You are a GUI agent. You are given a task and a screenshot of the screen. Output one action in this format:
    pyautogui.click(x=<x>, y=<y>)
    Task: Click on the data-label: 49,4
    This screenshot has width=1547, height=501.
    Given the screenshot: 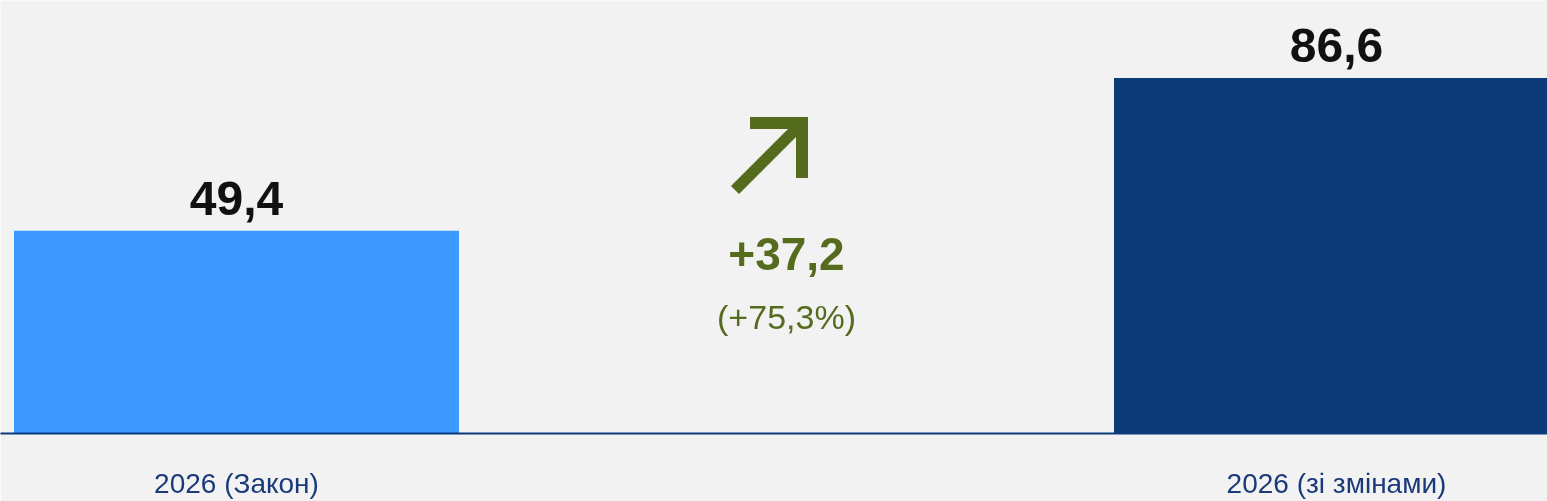 What is the action you would take?
    pyautogui.click(x=236, y=198)
    